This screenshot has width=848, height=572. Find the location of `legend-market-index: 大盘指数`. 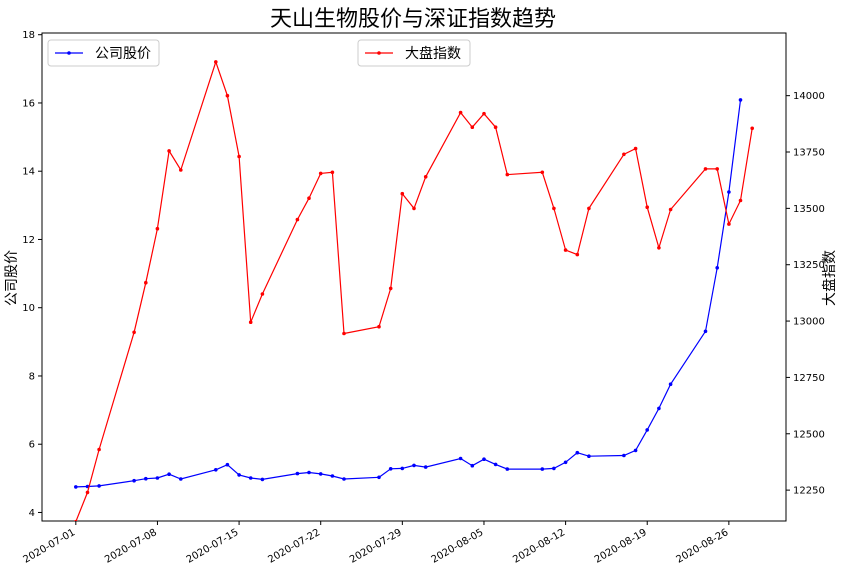

legend-market-index: 大盘指数 is located at coordinates (414, 53).